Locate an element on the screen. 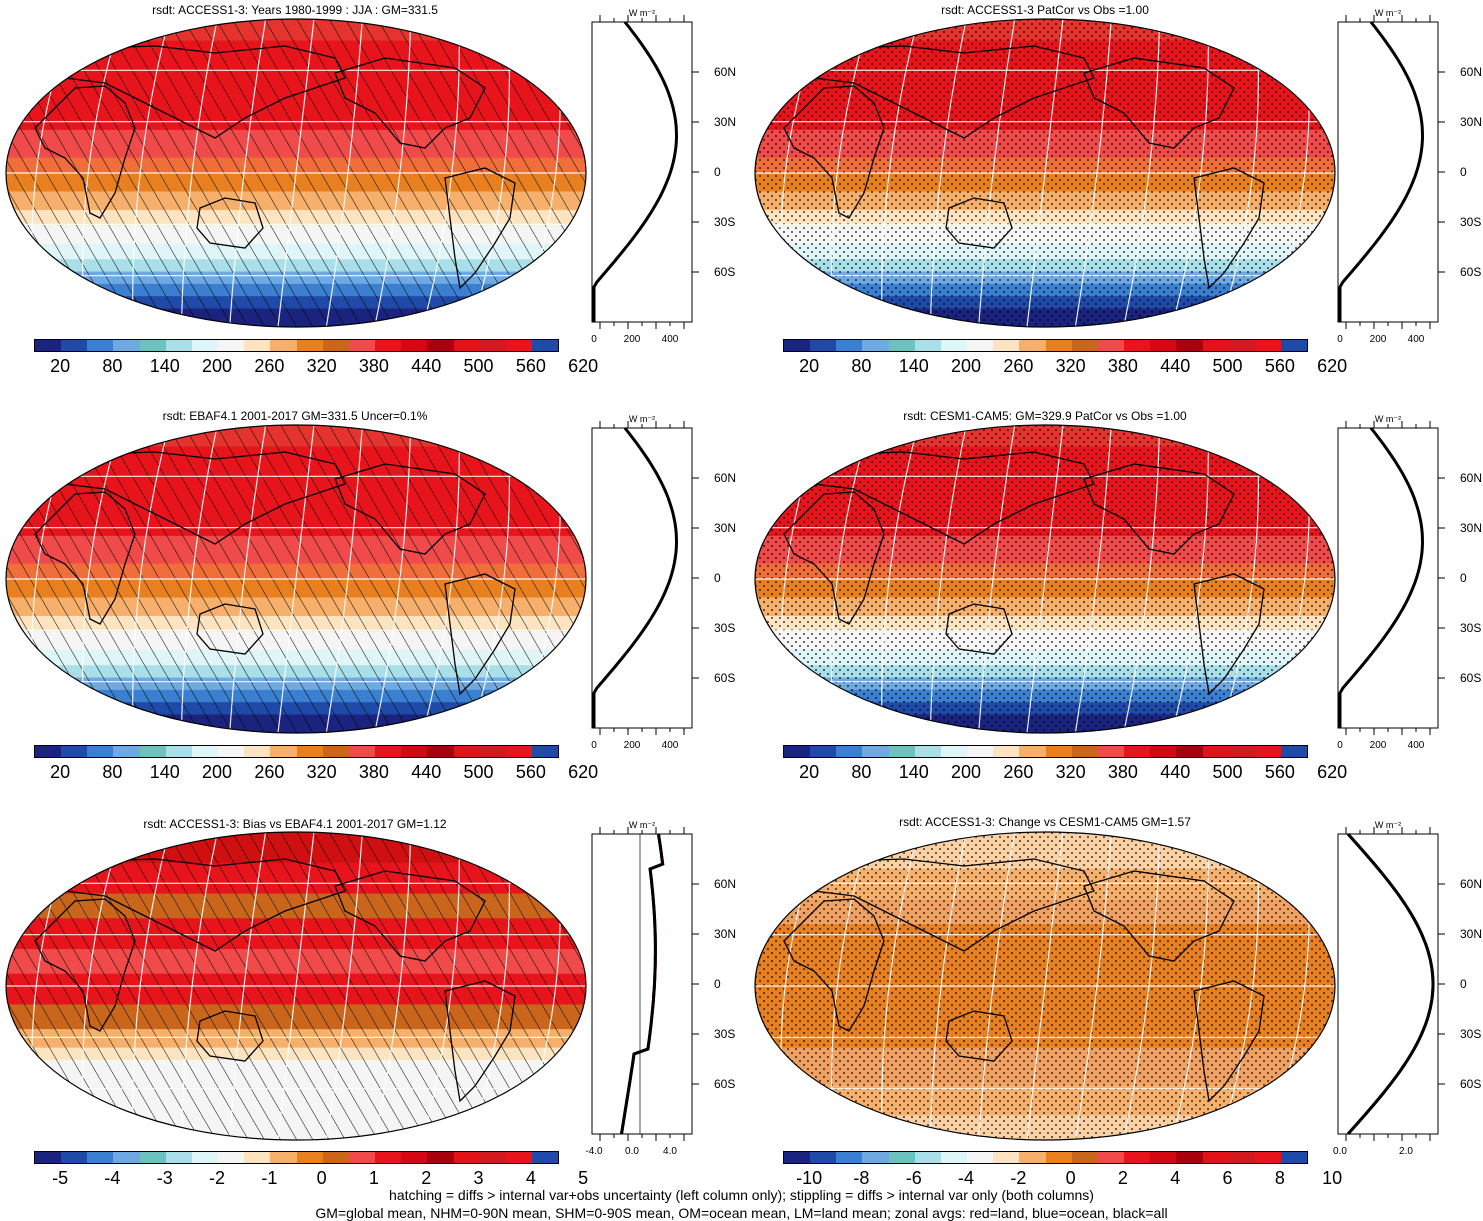 The image size is (1483, 1221). colorbar-tick-label: -4 is located at coordinates (112, 1178).